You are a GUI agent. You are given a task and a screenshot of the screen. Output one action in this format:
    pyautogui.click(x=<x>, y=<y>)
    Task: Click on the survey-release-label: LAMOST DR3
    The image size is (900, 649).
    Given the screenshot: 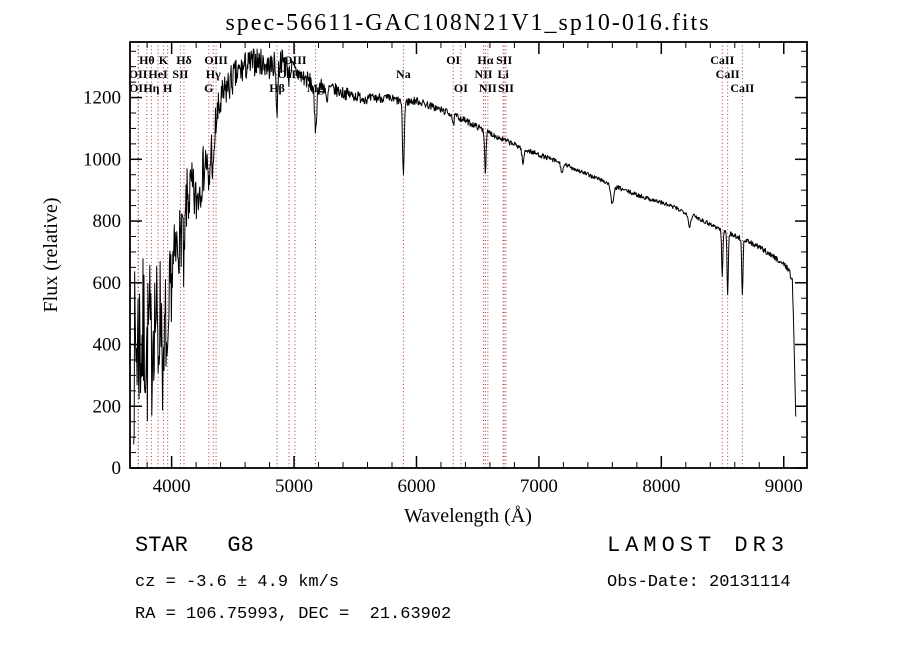 What is the action you would take?
    pyautogui.click(x=698, y=545)
    